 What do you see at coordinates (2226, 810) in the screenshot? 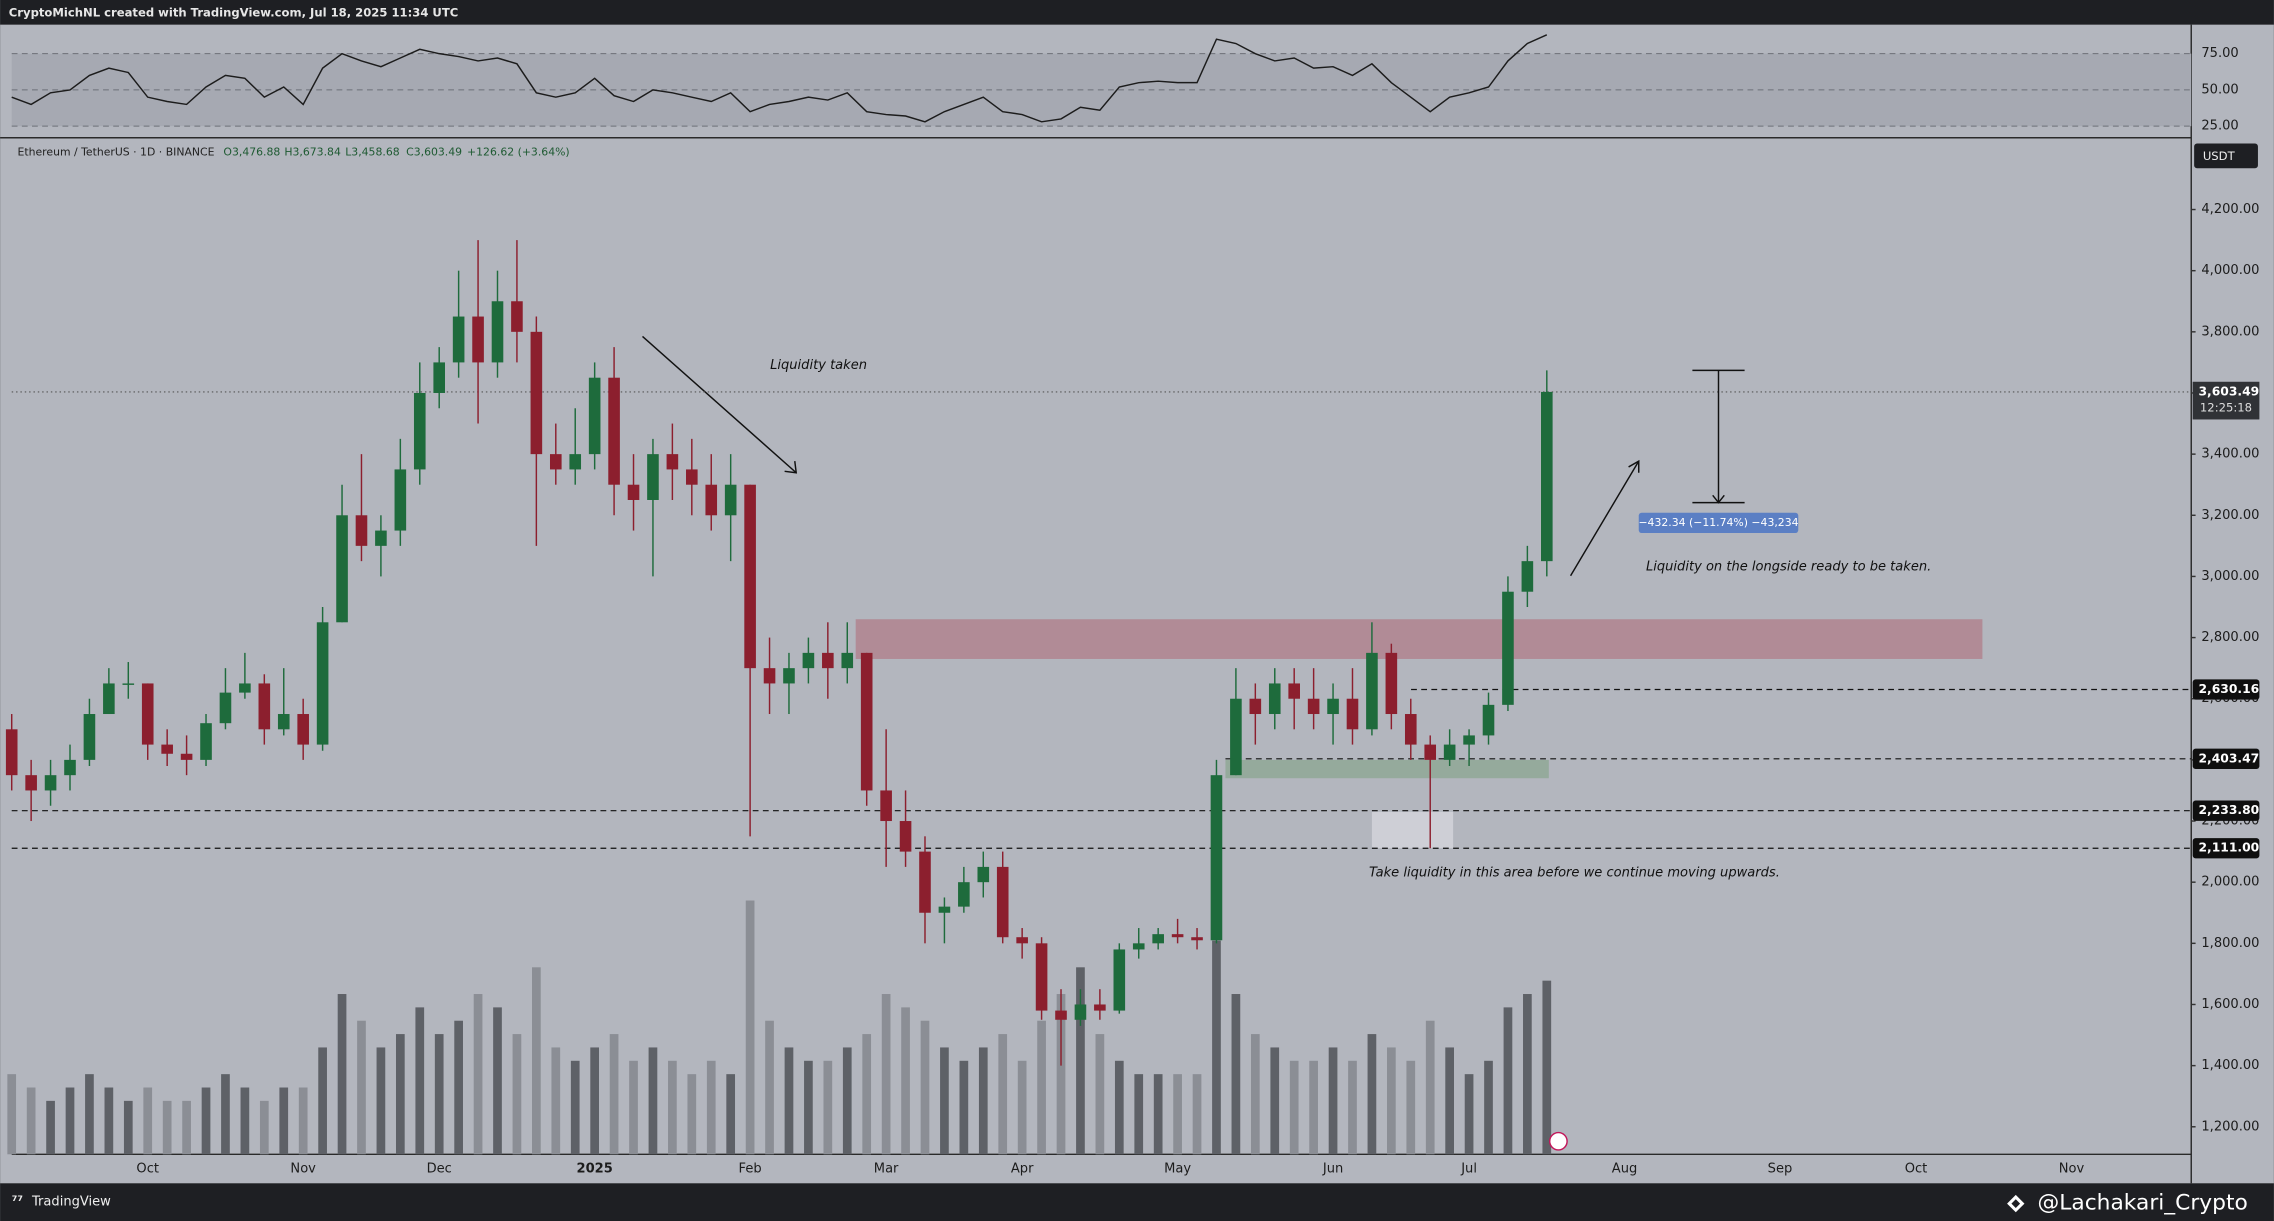
I see `level-tag` at bounding box center [2226, 810].